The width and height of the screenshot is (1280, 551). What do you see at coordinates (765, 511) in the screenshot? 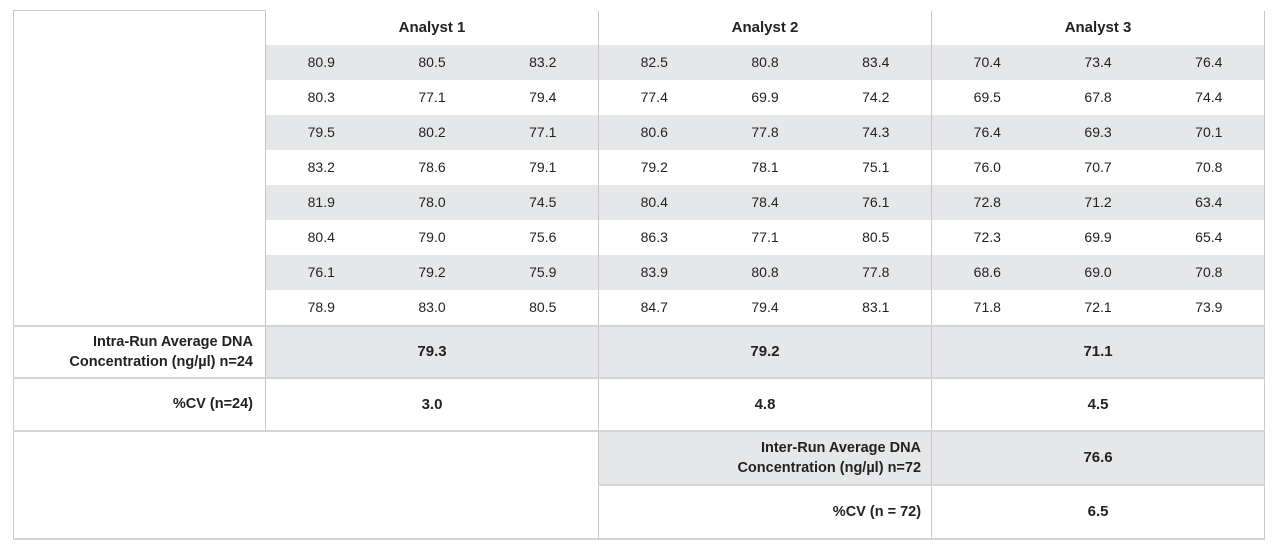
I see `inter-cv-label: %CV (n = 72)` at bounding box center [765, 511].